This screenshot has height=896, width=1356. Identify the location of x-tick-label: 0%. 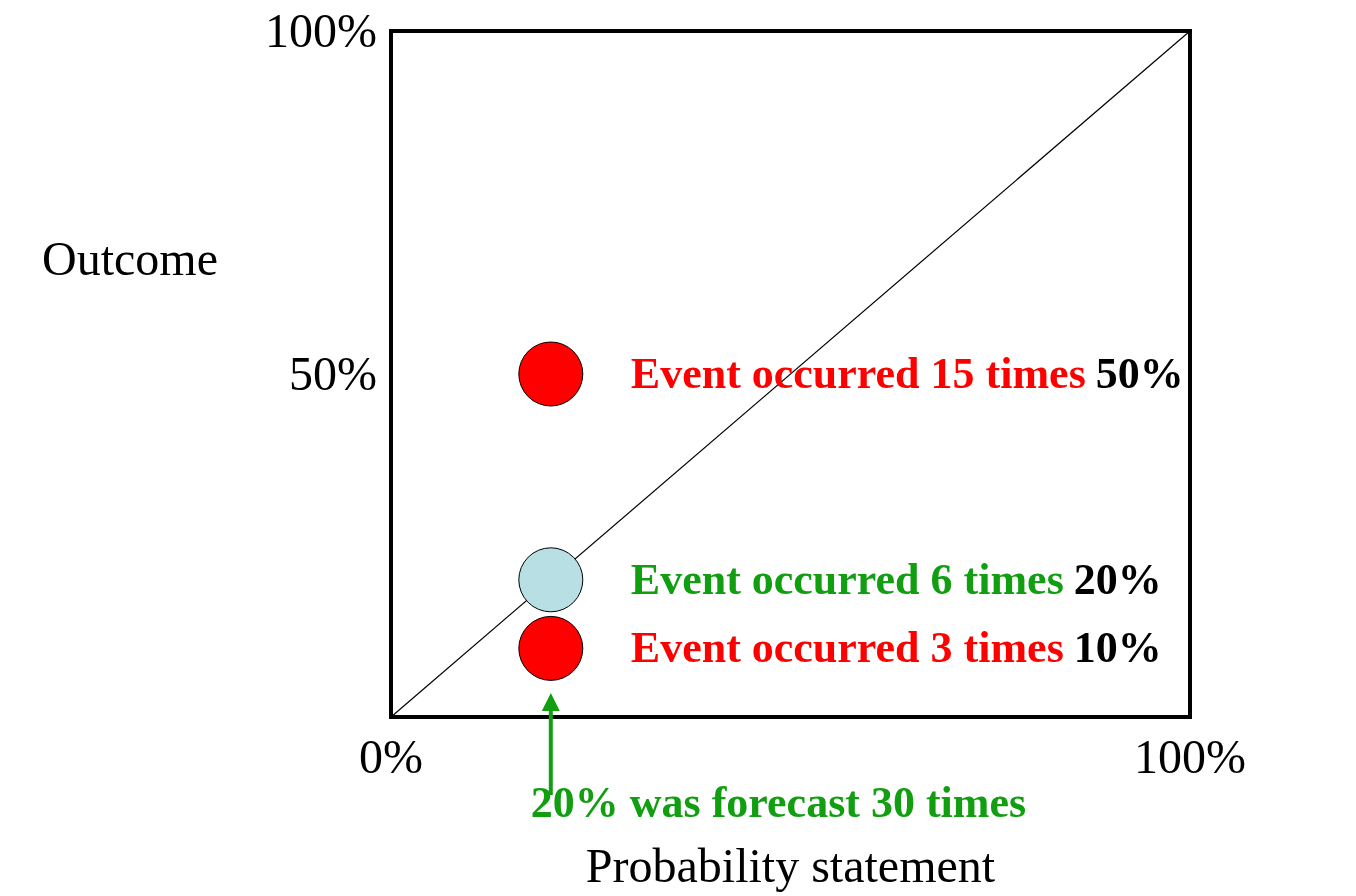
(391, 756).